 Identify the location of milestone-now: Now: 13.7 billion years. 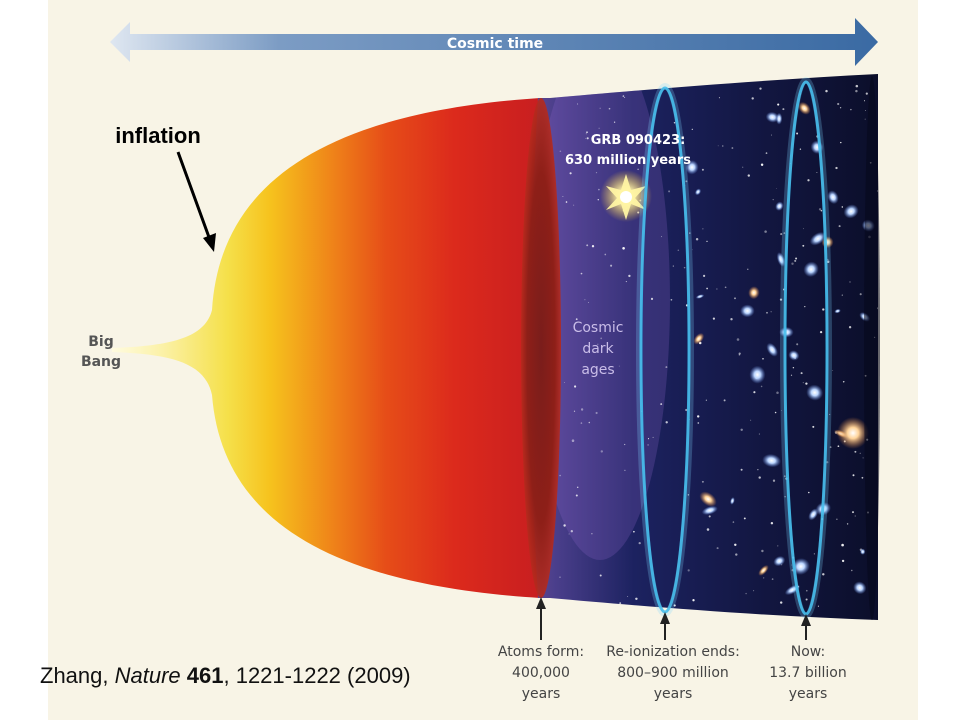
(808, 673).